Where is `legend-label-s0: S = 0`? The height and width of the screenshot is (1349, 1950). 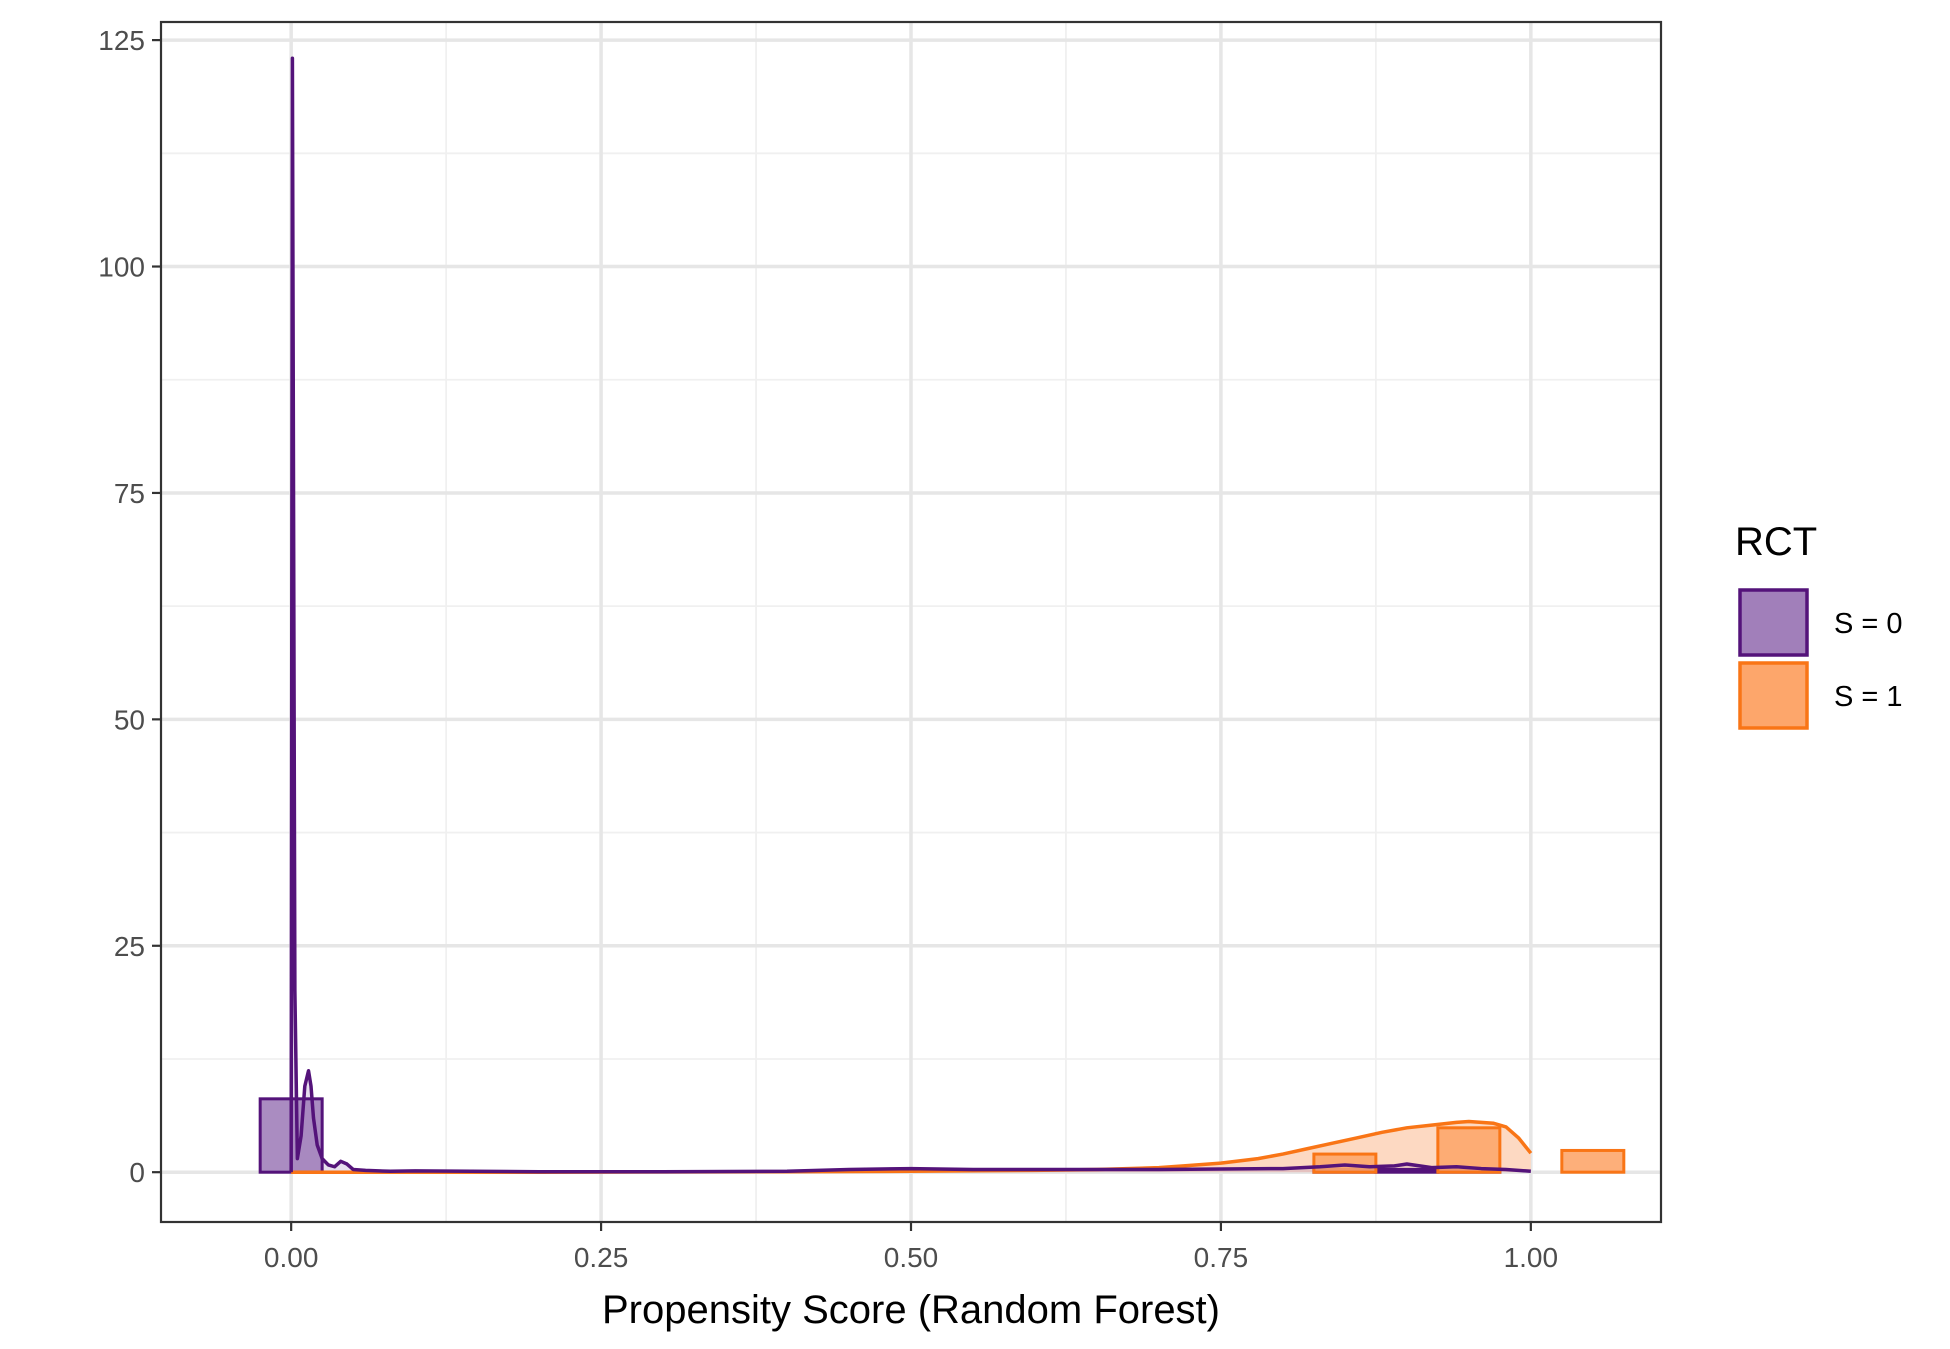
legend-label-s0: S = 0 is located at coordinates (1868, 624).